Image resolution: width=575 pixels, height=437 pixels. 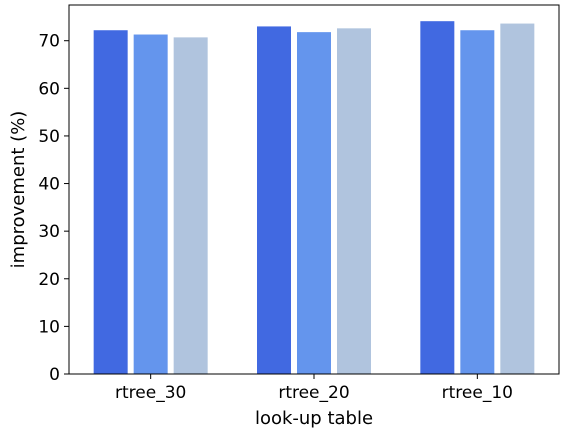 I want to click on y-tick-label: 60, so click(x=49, y=89).